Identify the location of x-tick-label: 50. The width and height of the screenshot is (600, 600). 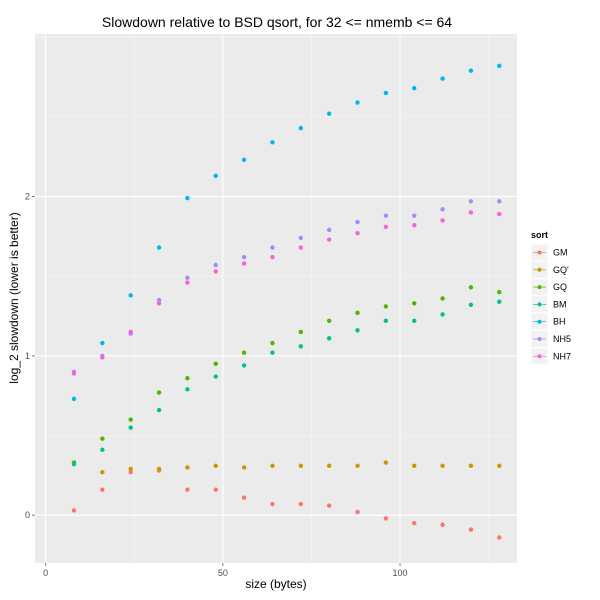
(223, 573).